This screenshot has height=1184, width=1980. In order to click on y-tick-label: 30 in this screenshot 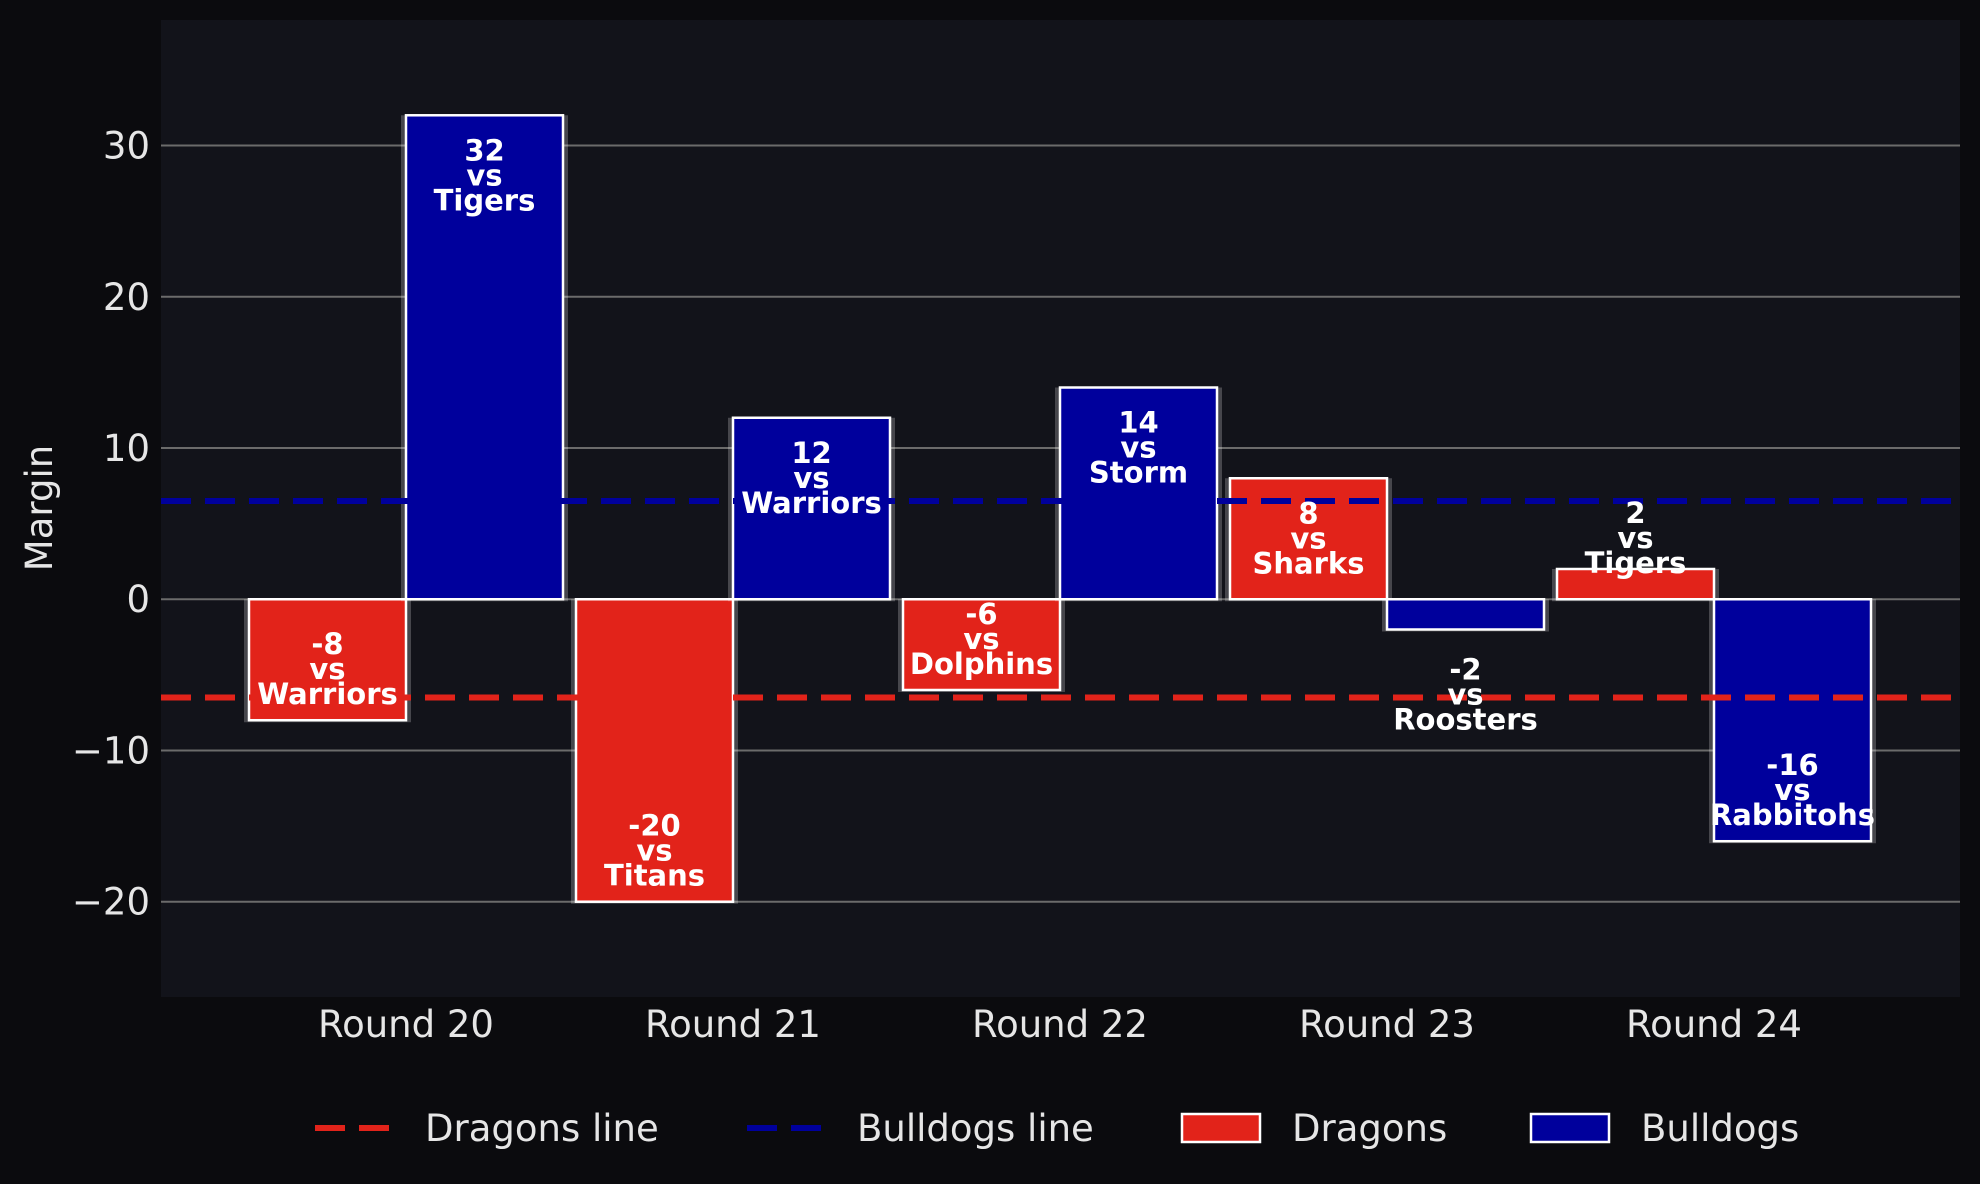, I will do `click(126, 146)`.